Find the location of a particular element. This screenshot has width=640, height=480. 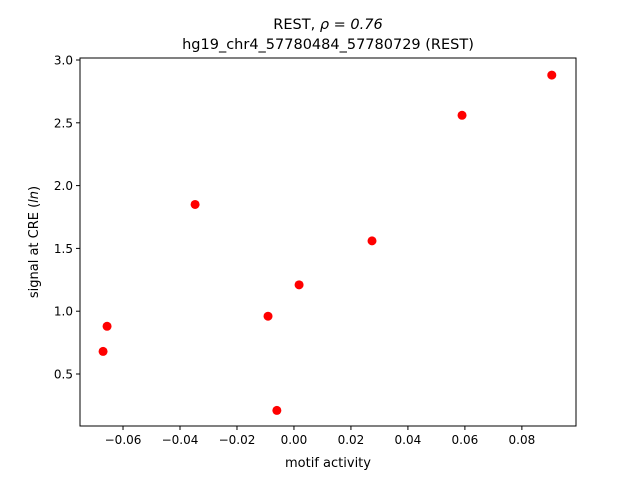

x-tick-label: 0.00 is located at coordinates (294, 440).